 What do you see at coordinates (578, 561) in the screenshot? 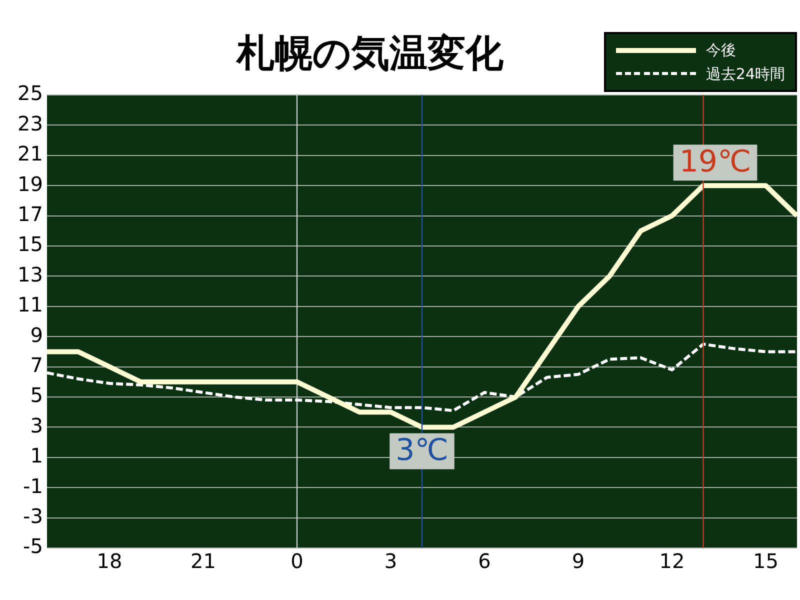
I see `x-tick-label: 9` at bounding box center [578, 561].